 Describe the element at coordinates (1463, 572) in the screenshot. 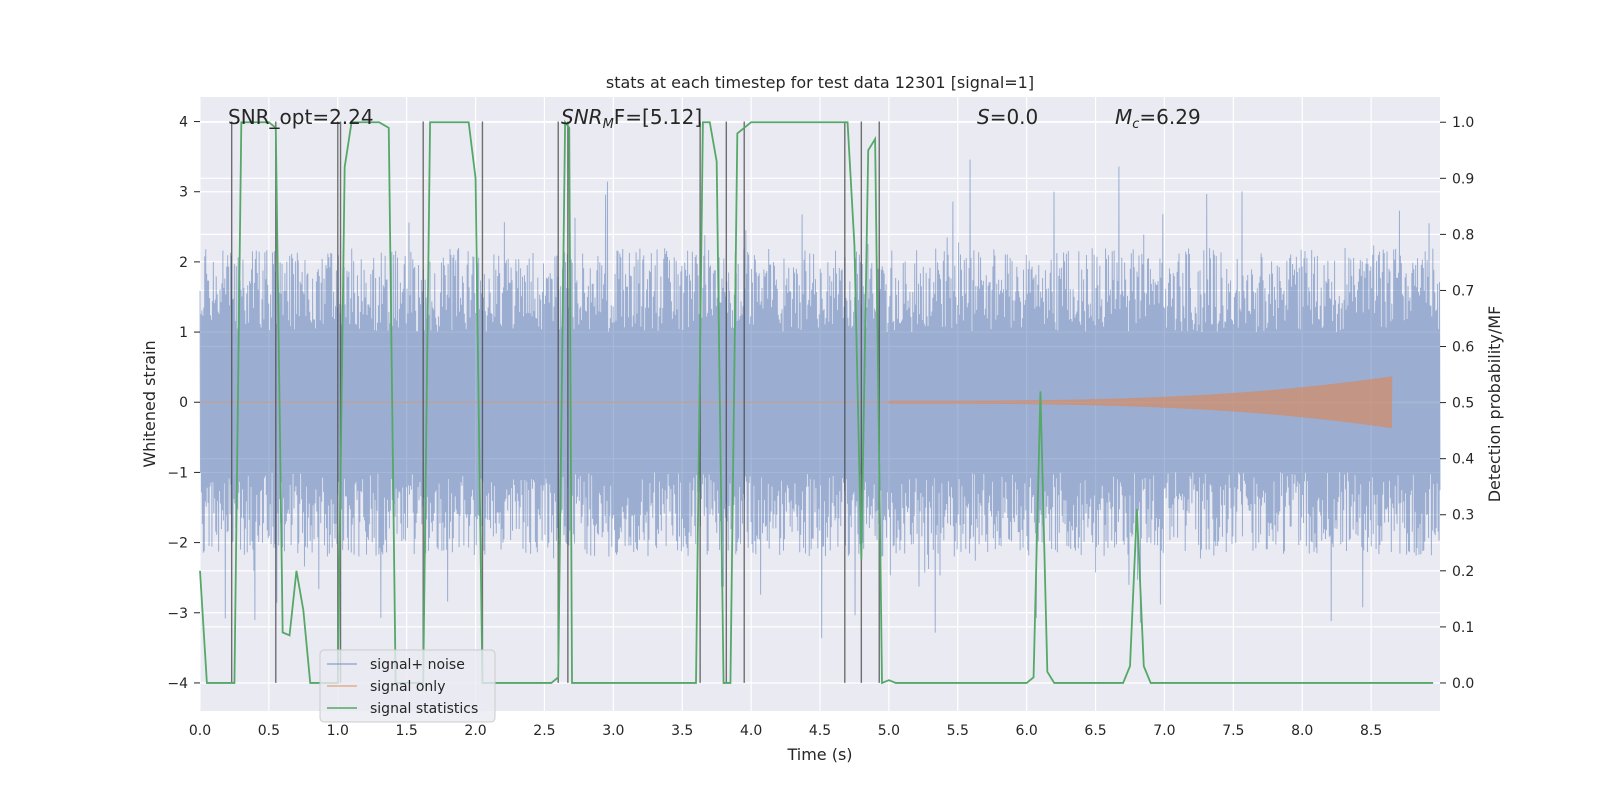

I see `right-tick-label: 0.2` at that location.